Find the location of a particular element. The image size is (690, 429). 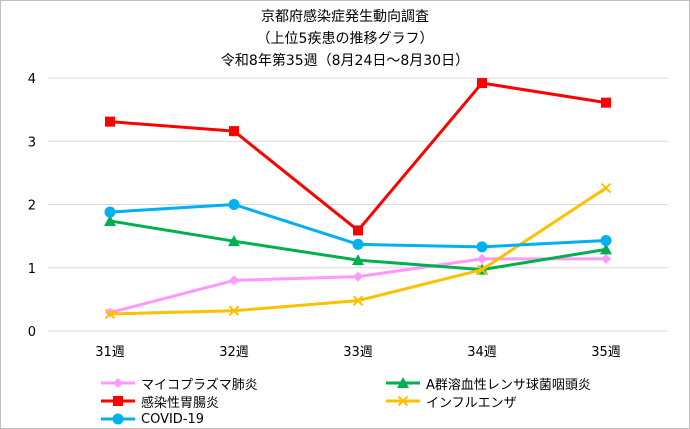

y-tick-label: 2 is located at coordinates (32, 206).